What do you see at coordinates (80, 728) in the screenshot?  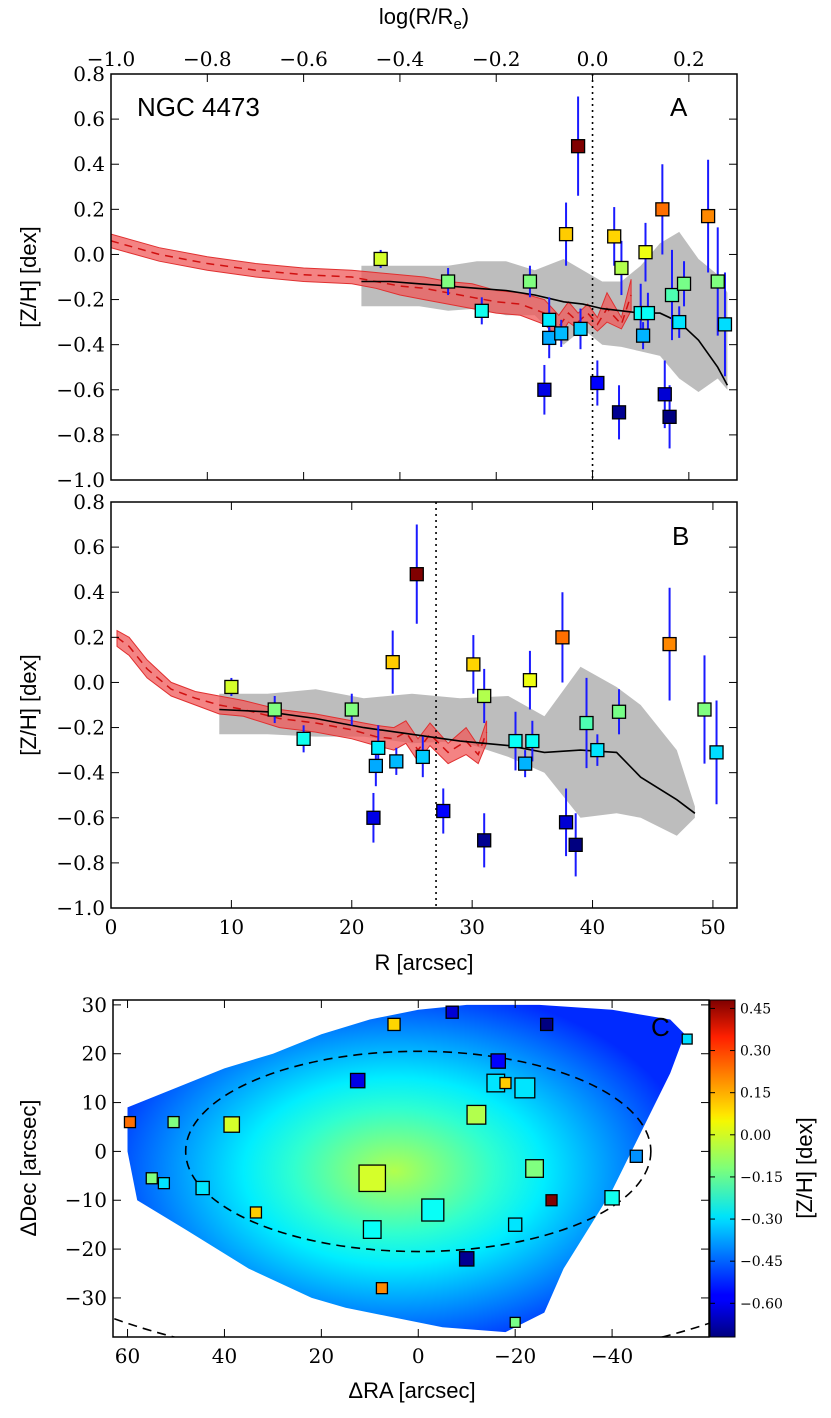 I see `ytick-label-4: −0.2` at bounding box center [80, 728].